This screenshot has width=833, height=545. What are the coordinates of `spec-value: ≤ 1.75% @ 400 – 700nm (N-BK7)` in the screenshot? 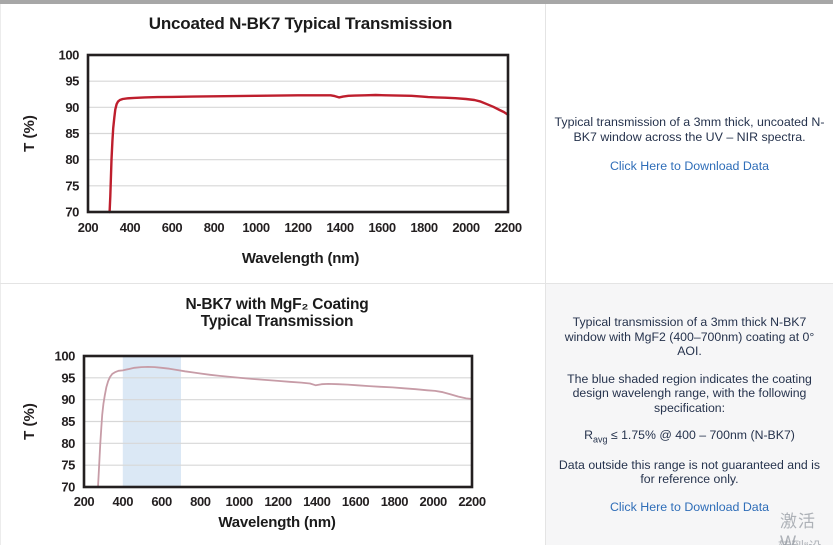 It's located at (701, 435).